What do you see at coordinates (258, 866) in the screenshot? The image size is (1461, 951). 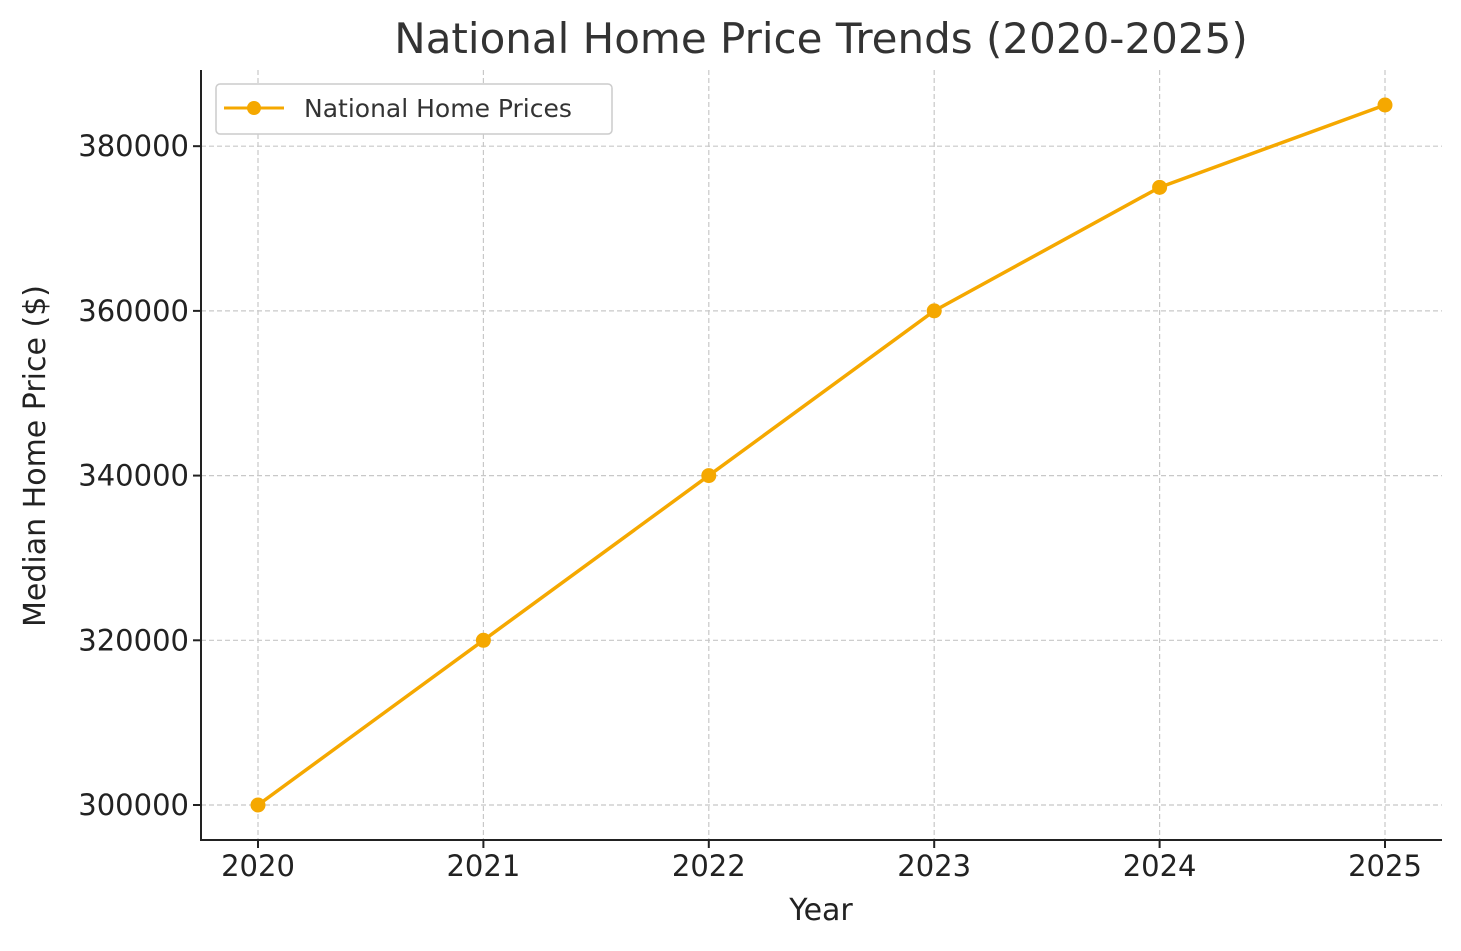 I see `x-tick-label: 2020` at bounding box center [258, 866].